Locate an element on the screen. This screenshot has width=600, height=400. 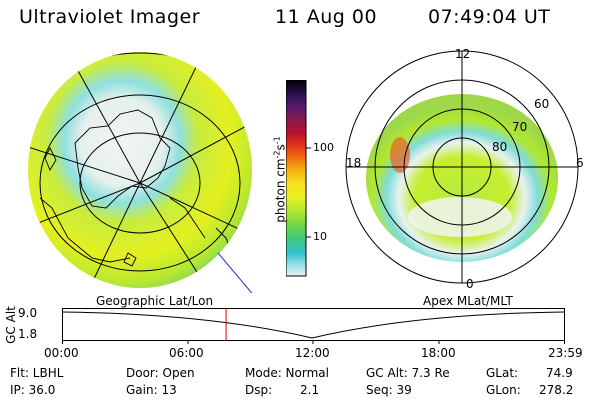
mlat-label-70: 70 is located at coordinates (520, 127).